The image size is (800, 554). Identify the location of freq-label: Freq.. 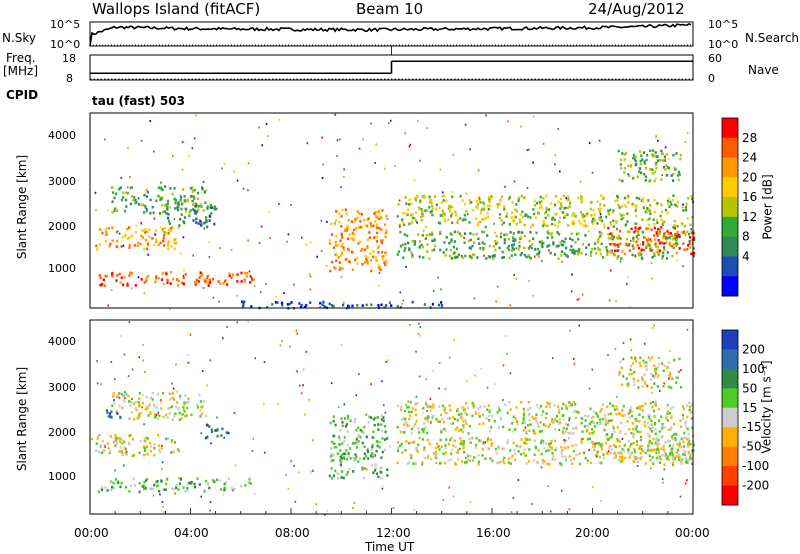
(21, 58).